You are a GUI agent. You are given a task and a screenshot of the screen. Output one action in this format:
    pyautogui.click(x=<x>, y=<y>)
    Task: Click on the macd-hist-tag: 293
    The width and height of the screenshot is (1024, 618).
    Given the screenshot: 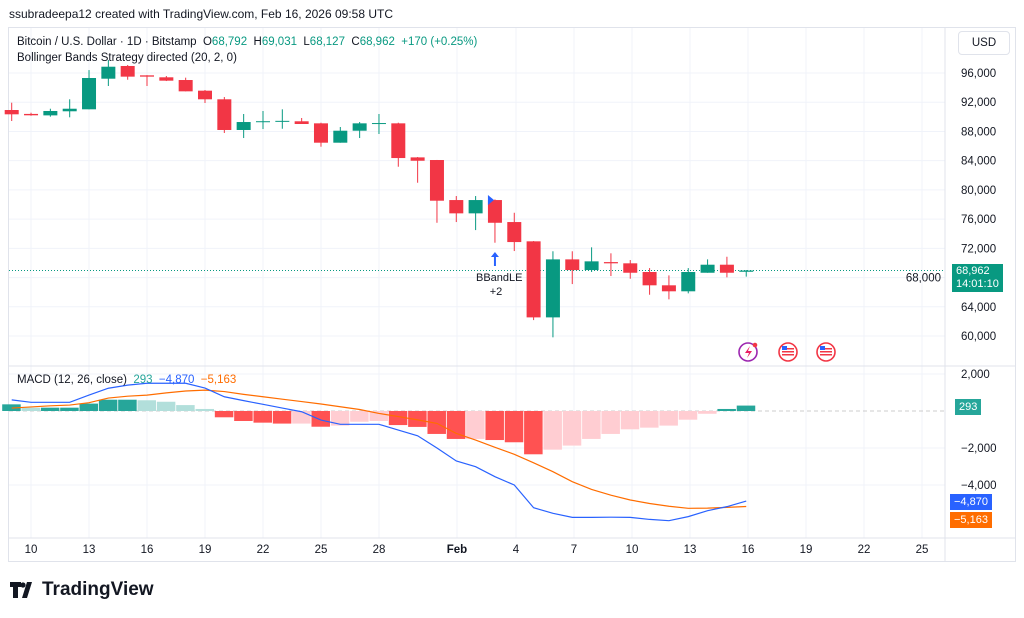 What is the action you would take?
    pyautogui.click(x=968, y=407)
    